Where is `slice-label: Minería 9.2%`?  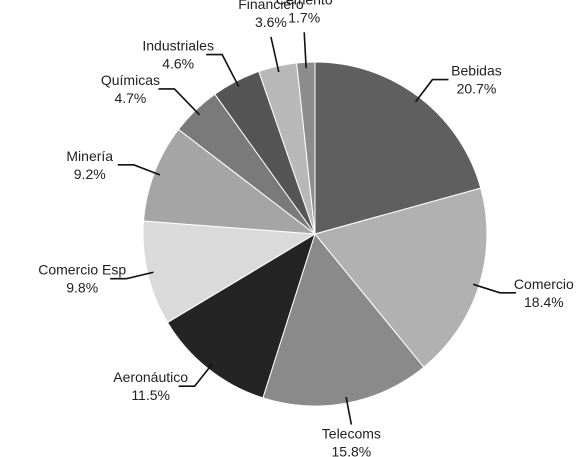 slice-label: Minería 9.2% is located at coordinates (113, 165).